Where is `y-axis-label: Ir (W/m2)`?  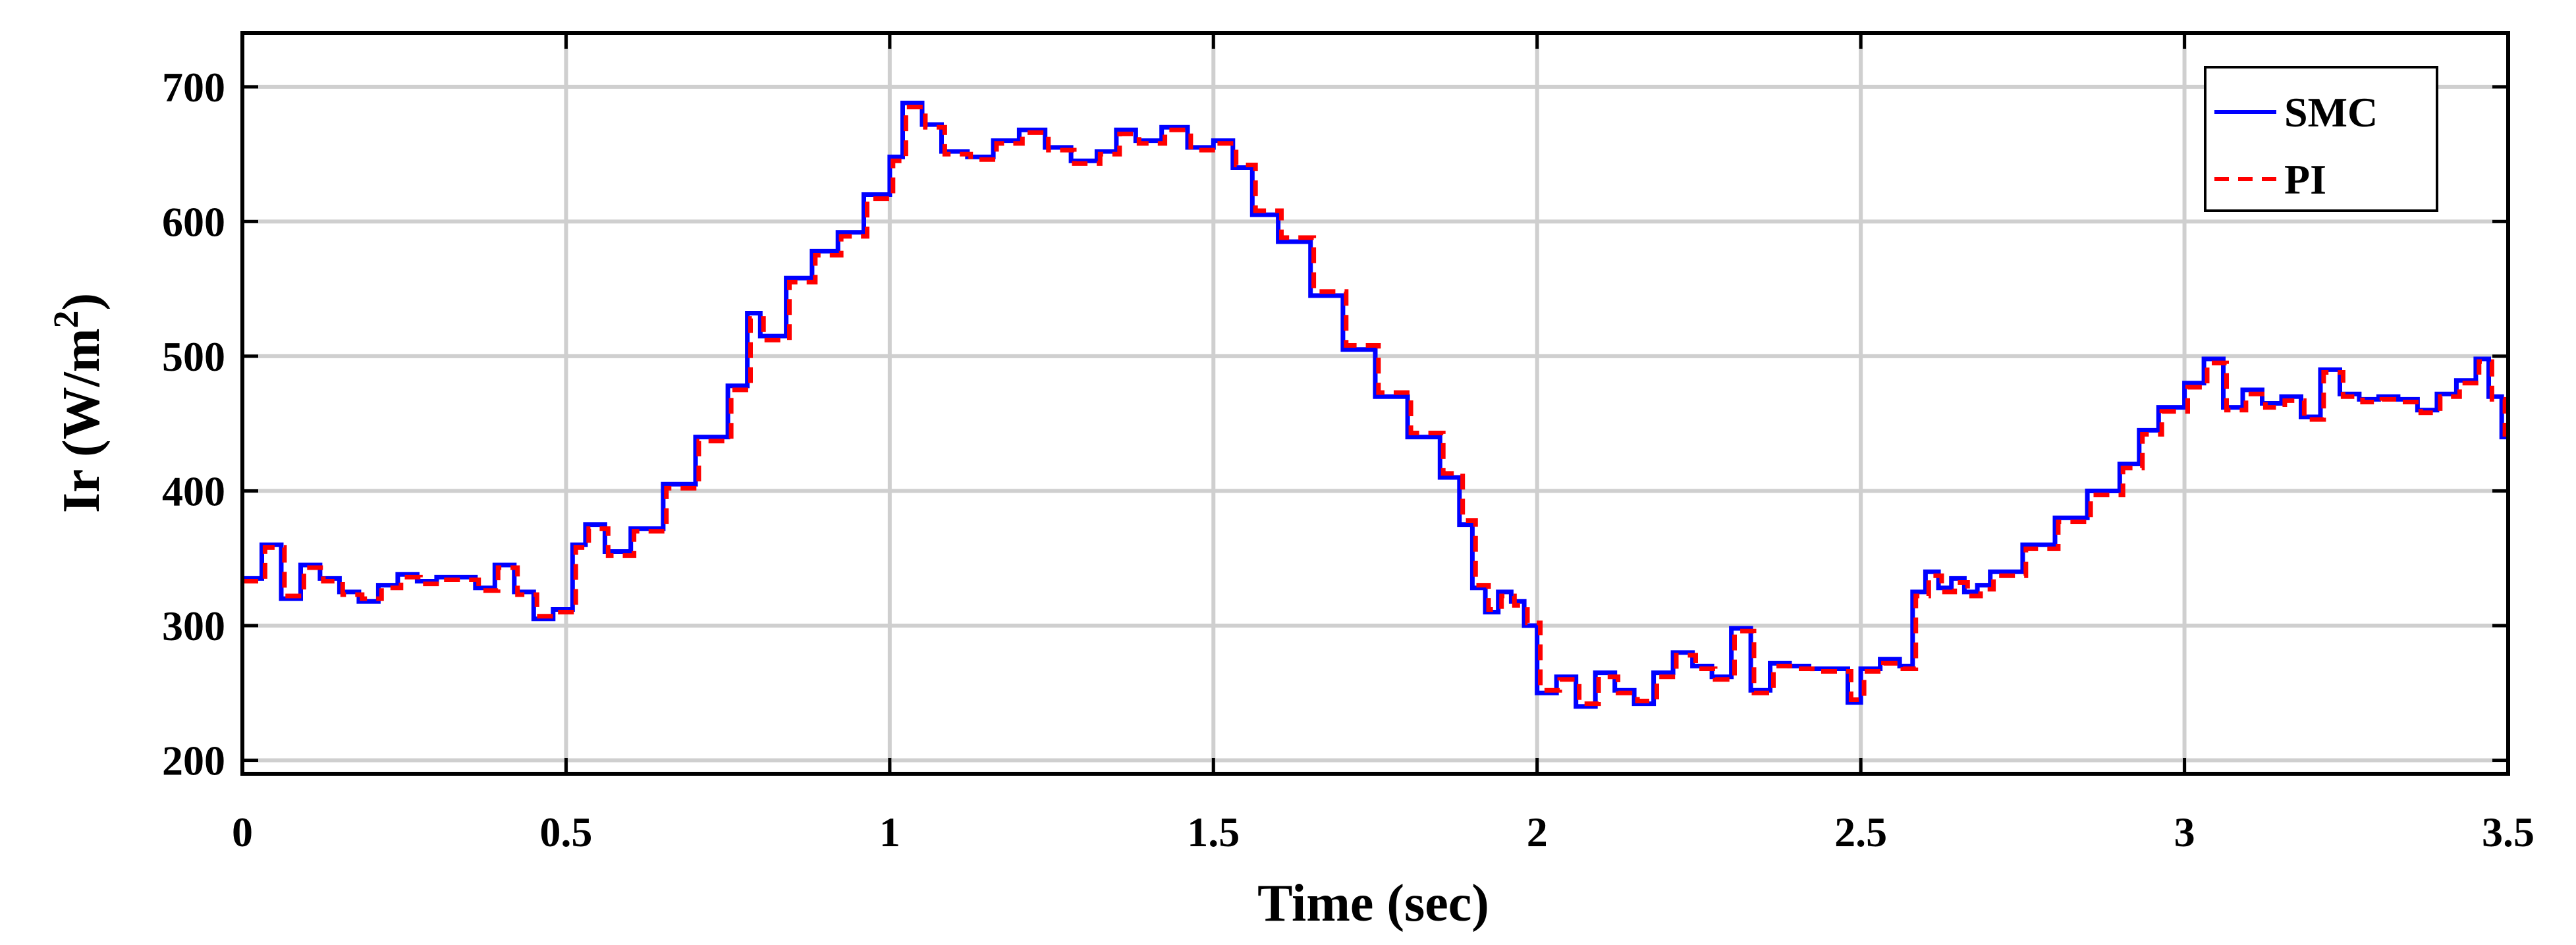 y-axis-label: Ir (W/m2) is located at coordinates (78, 403).